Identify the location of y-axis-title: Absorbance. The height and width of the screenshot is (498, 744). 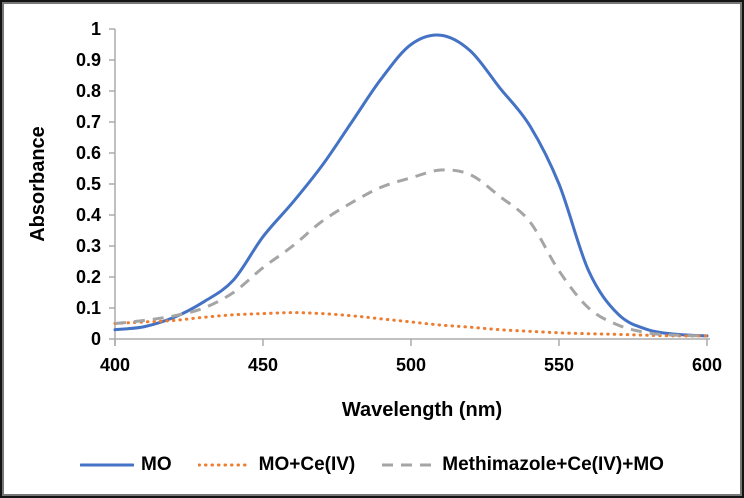
(38, 184).